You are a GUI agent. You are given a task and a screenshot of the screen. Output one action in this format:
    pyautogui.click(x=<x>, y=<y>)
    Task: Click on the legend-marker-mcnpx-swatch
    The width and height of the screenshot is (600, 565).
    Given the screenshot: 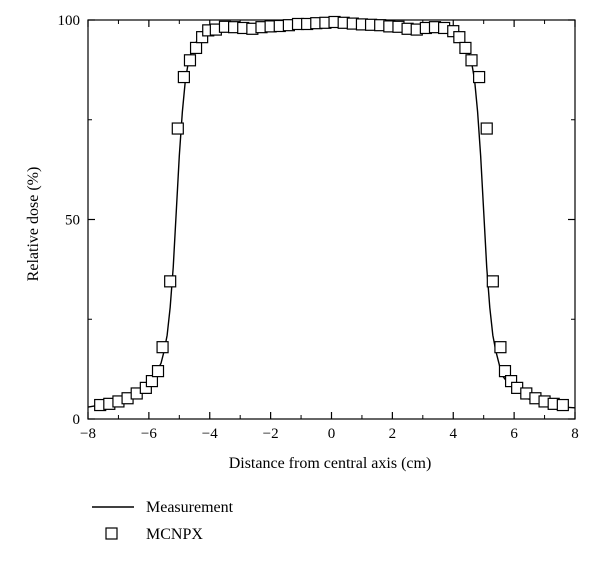 What is the action you would take?
    pyautogui.click(x=111, y=533)
    